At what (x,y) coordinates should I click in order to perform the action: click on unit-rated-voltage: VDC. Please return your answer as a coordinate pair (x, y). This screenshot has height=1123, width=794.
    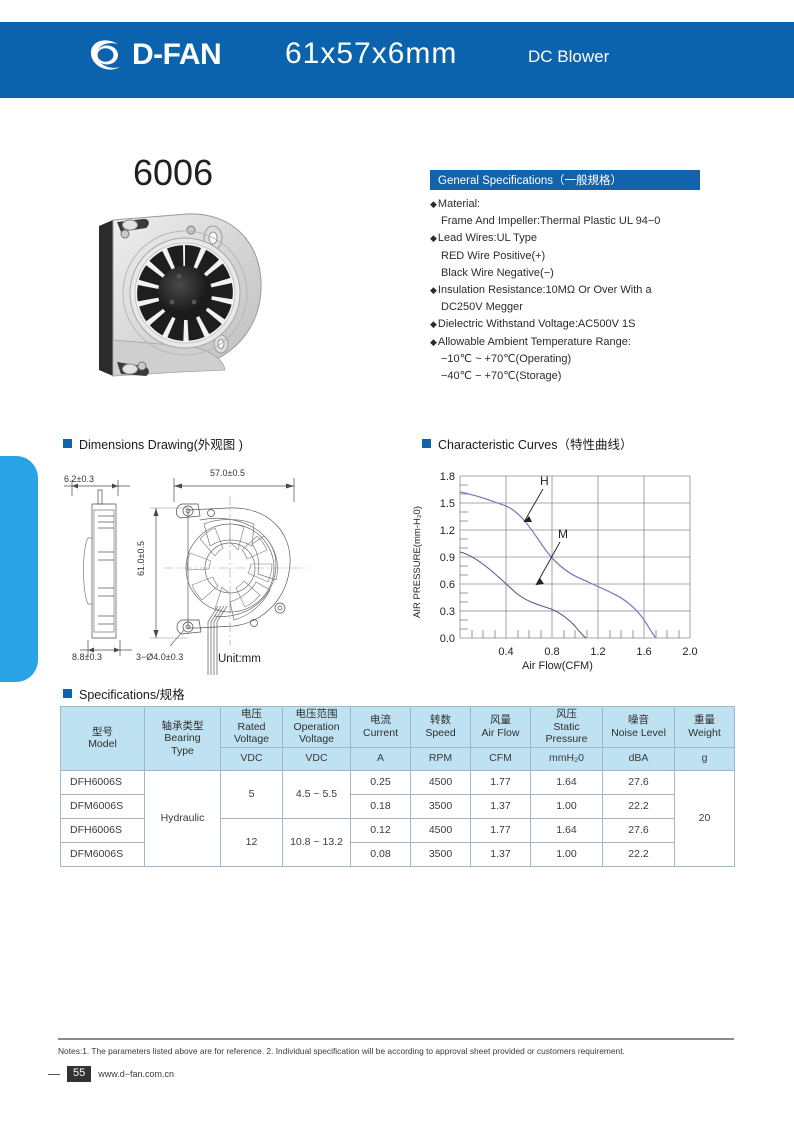
    Looking at the image, I should click on (251, 758).